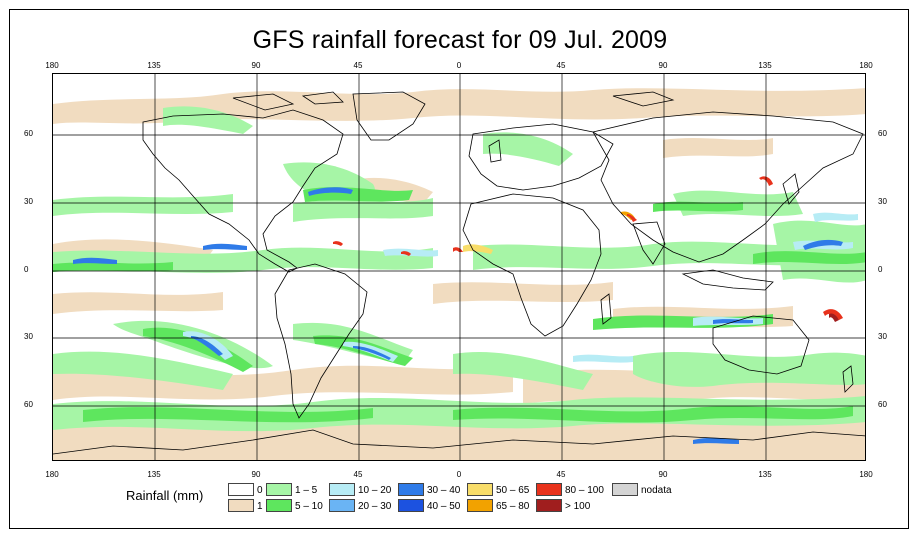 The image size is (920, 539). I want to click on legend-label: nodata, so click(656, 490).